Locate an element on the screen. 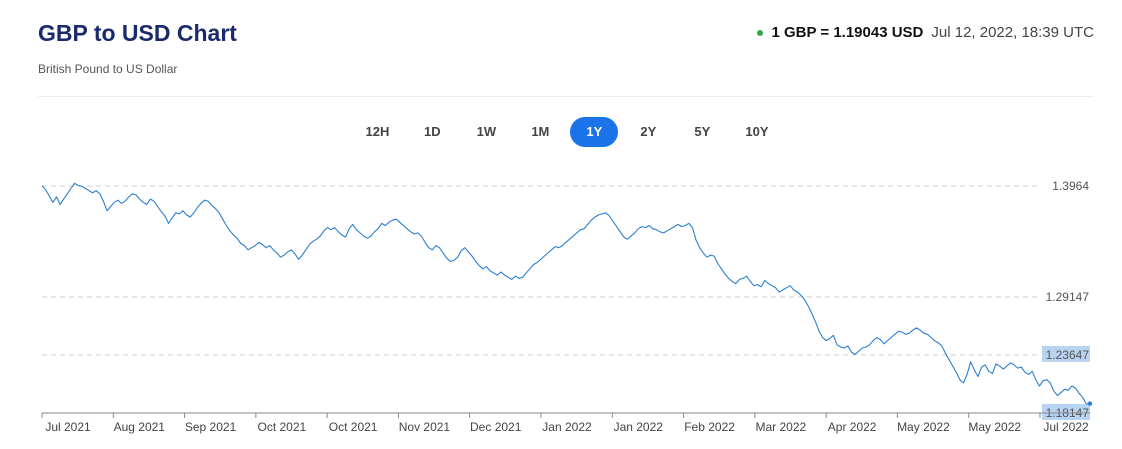 The image size is (1122, 449). x-tick-label: Aug 2021 is located at coordinates (140, 427).